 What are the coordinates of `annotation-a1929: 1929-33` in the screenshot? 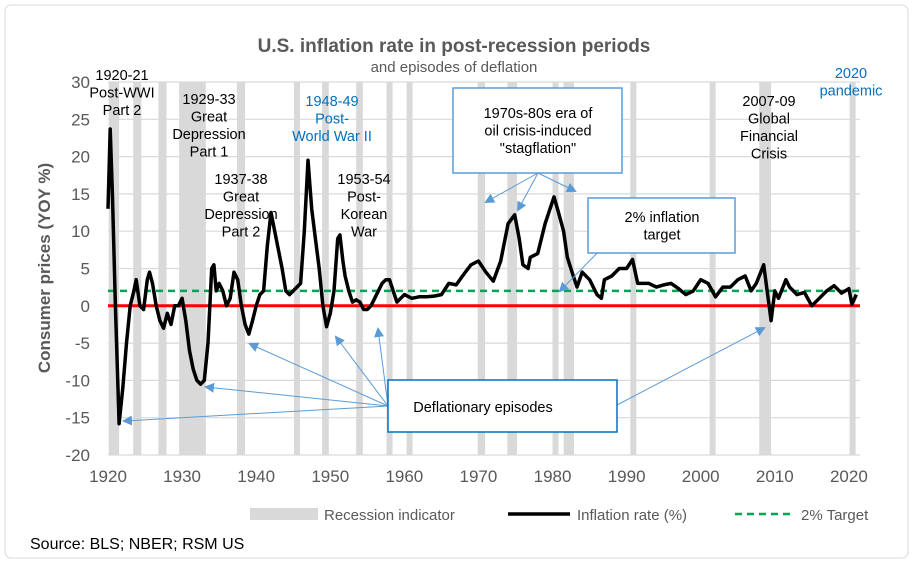 It's located at (208, 100).